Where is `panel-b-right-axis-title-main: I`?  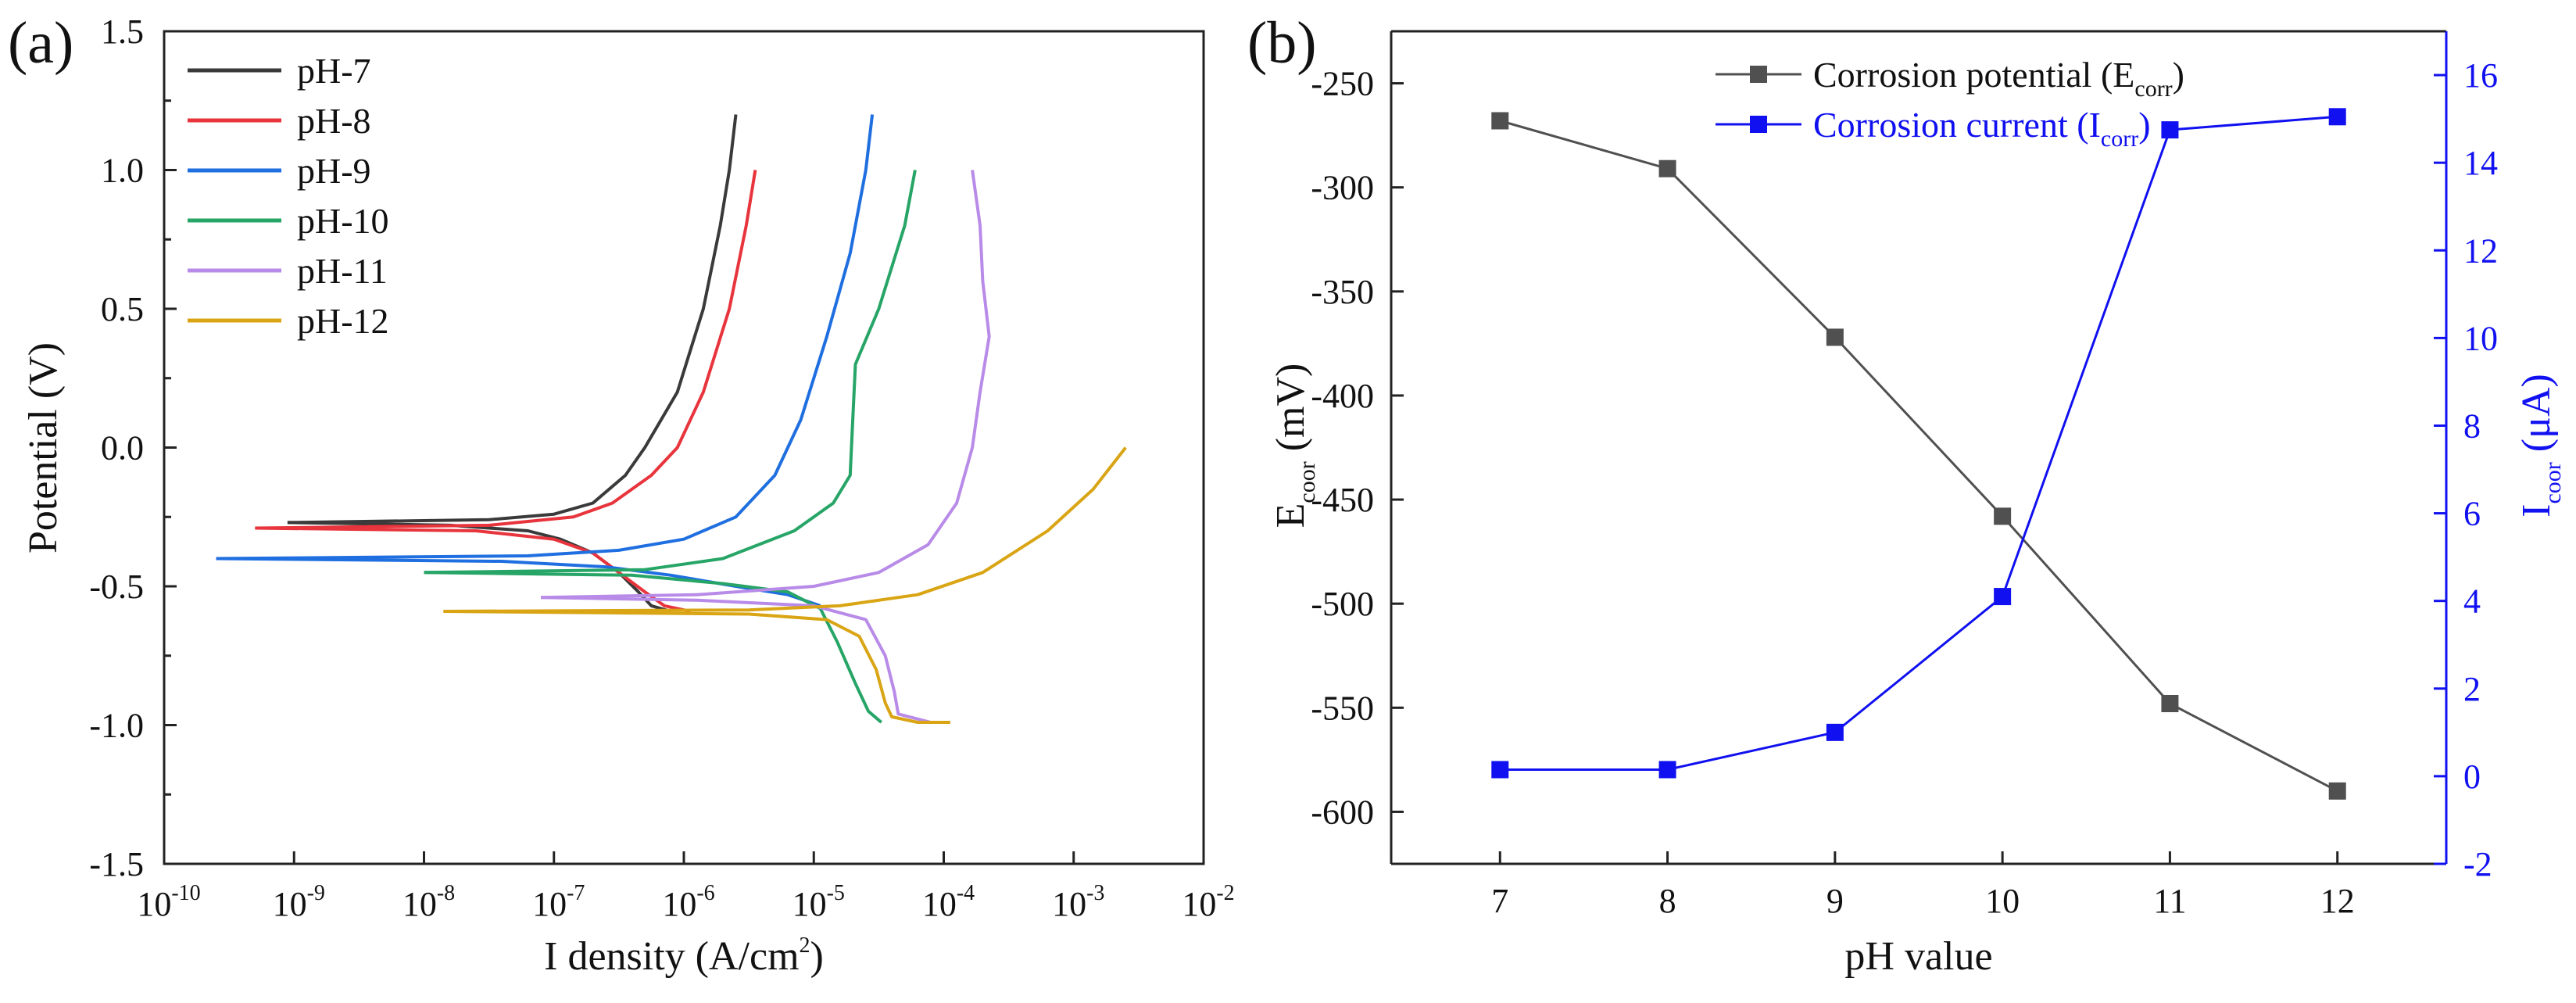 panel-b-right-axis-title-main: I is located at coordinates (2536, 511).